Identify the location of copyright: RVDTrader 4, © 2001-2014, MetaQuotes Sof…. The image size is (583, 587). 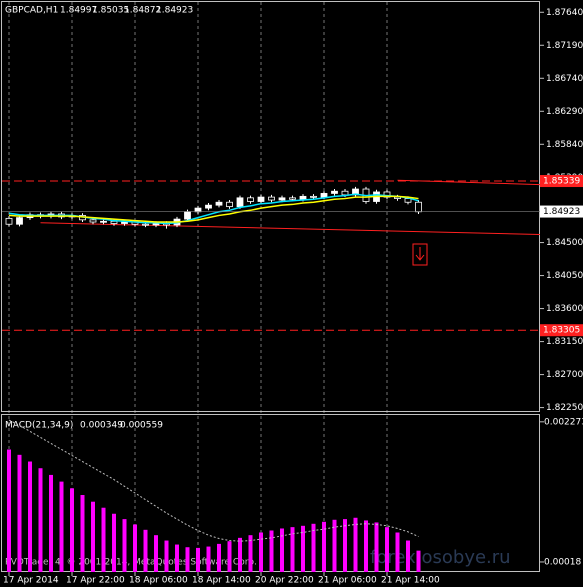
(131, 563).